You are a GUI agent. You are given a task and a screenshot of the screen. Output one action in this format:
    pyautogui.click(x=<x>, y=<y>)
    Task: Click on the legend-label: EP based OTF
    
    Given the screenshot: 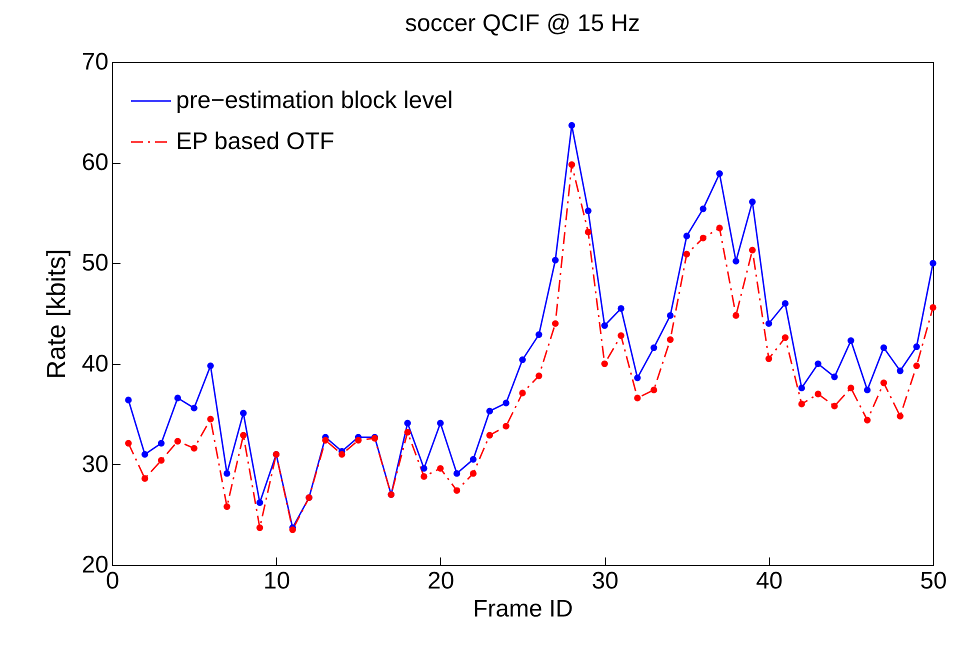 What is the action you would take?
    pyautogui.click(x=255, y=141)
    